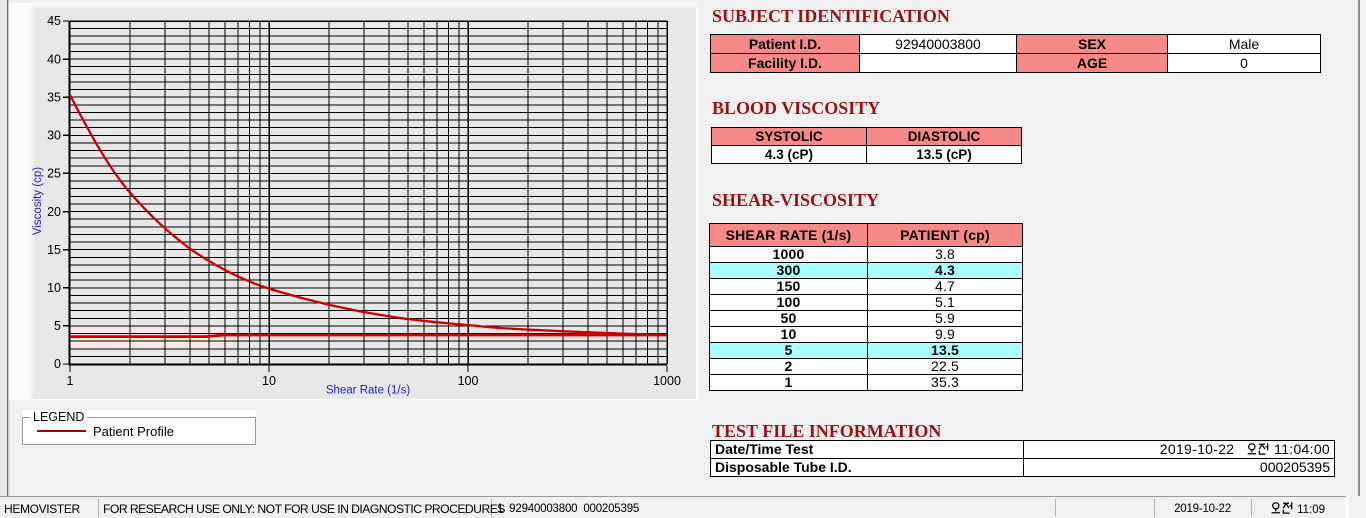 This screenshot has width=1366, height=518. What do you see at coordinates (57, 326) in the screenshot?
I see `svg-text: 5` at bounding box center [57, 326].